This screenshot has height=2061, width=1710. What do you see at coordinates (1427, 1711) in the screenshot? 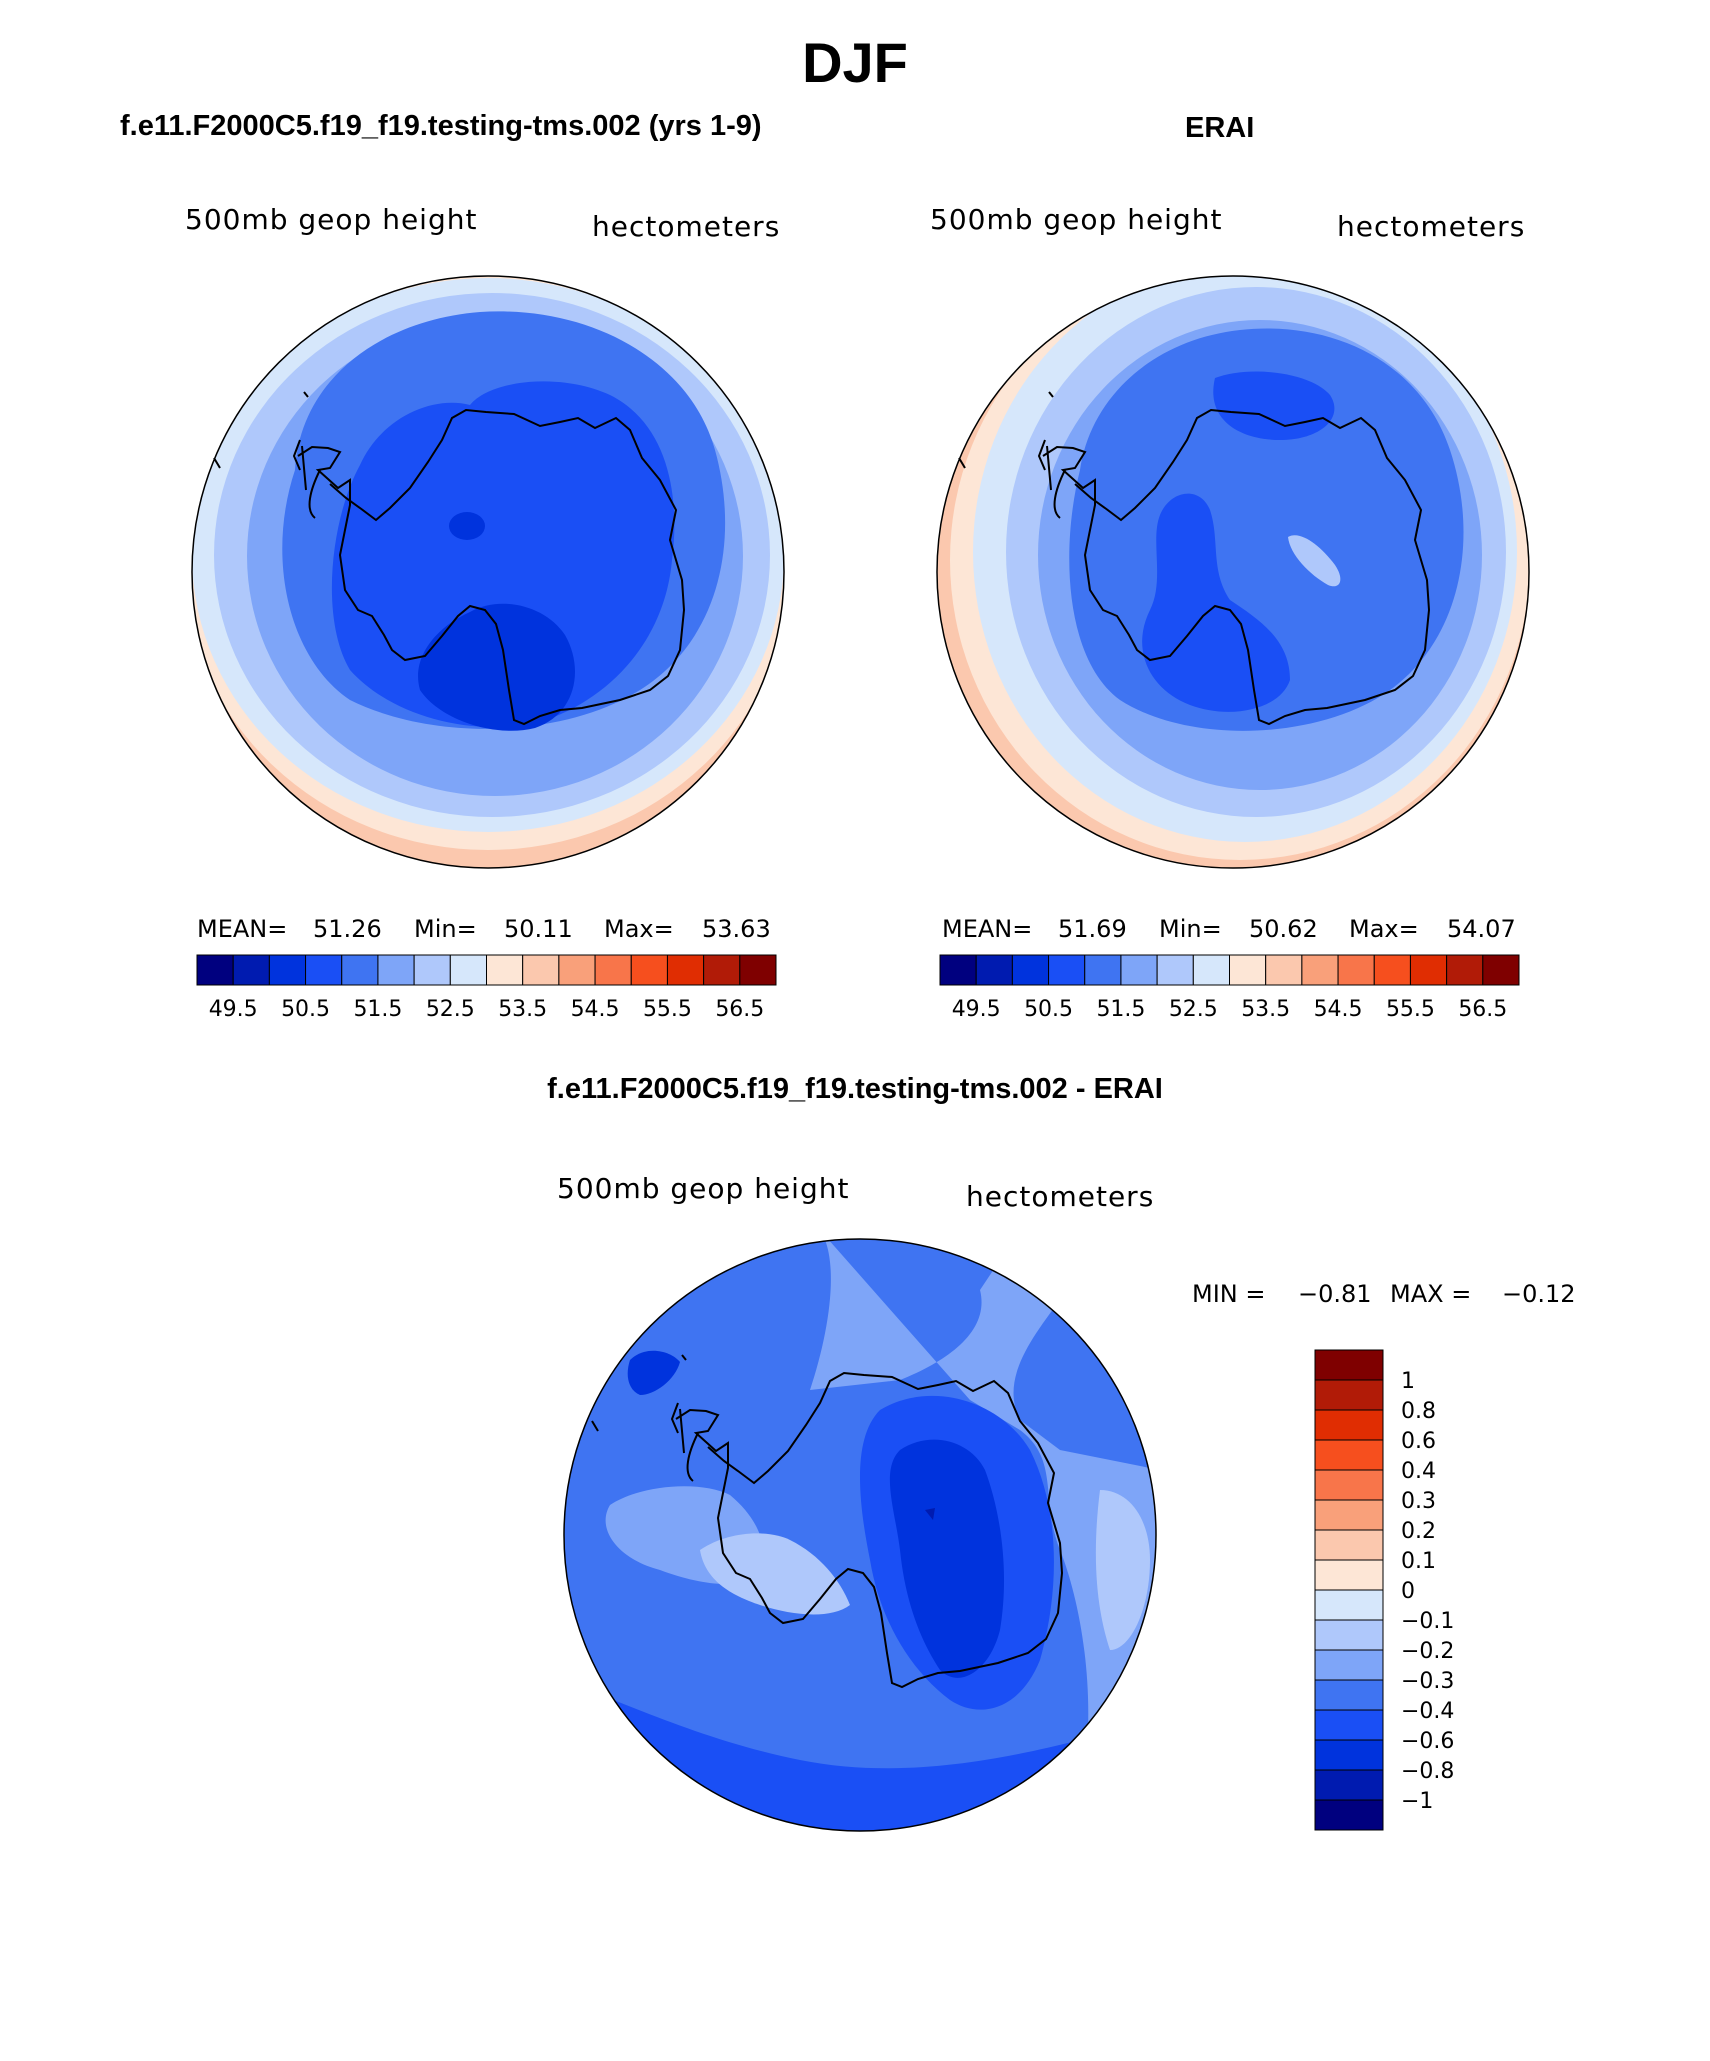
I see `difference-colorbar-tick-label: −0.4` at bounding box center [1427, 1711].